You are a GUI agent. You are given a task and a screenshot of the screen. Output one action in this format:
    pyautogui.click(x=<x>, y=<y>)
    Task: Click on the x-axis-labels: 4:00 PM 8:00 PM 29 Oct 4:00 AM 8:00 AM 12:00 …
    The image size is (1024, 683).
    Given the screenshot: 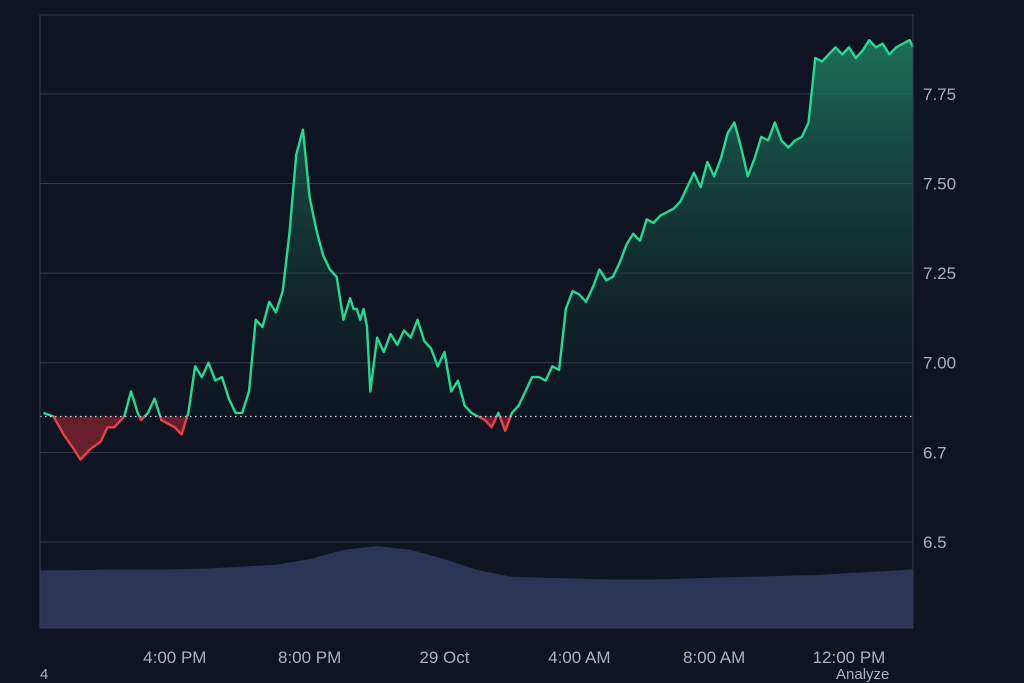 What is the action you would take?
    pyautogui.click(x=514, y=657)
    